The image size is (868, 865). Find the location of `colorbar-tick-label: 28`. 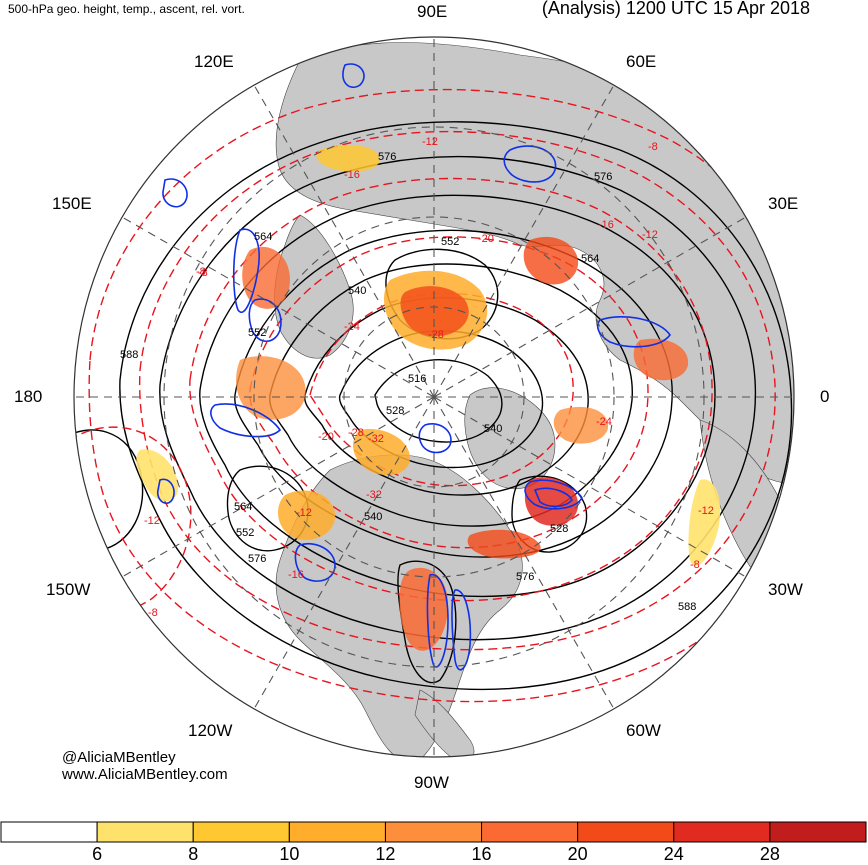

colorbar-tick-label: 28 is located at coordinates (769, 854).